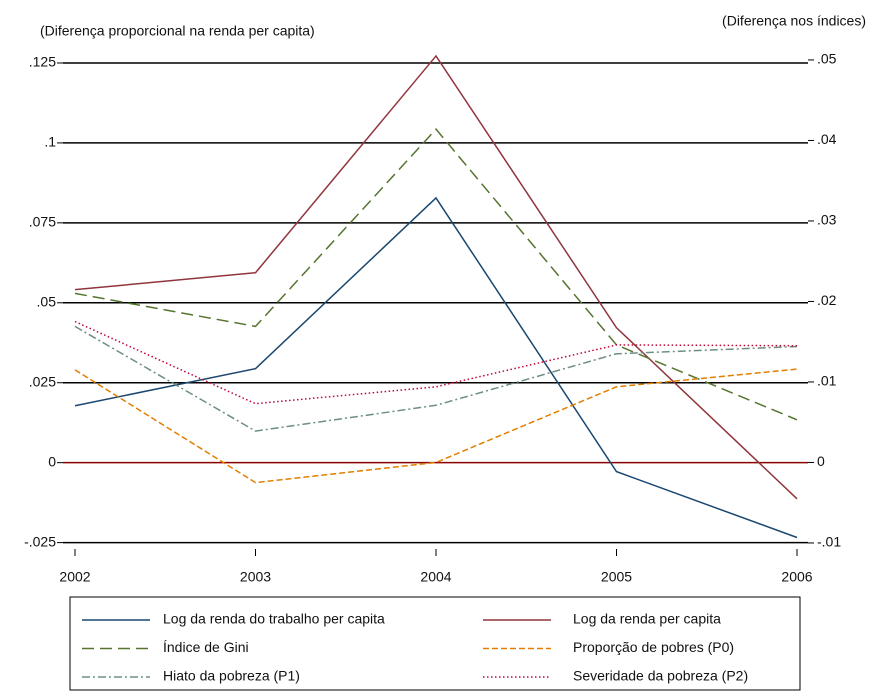 The image size is (874, 698). I want to click on legend-label: Índice de Gini, so click(206, 647).